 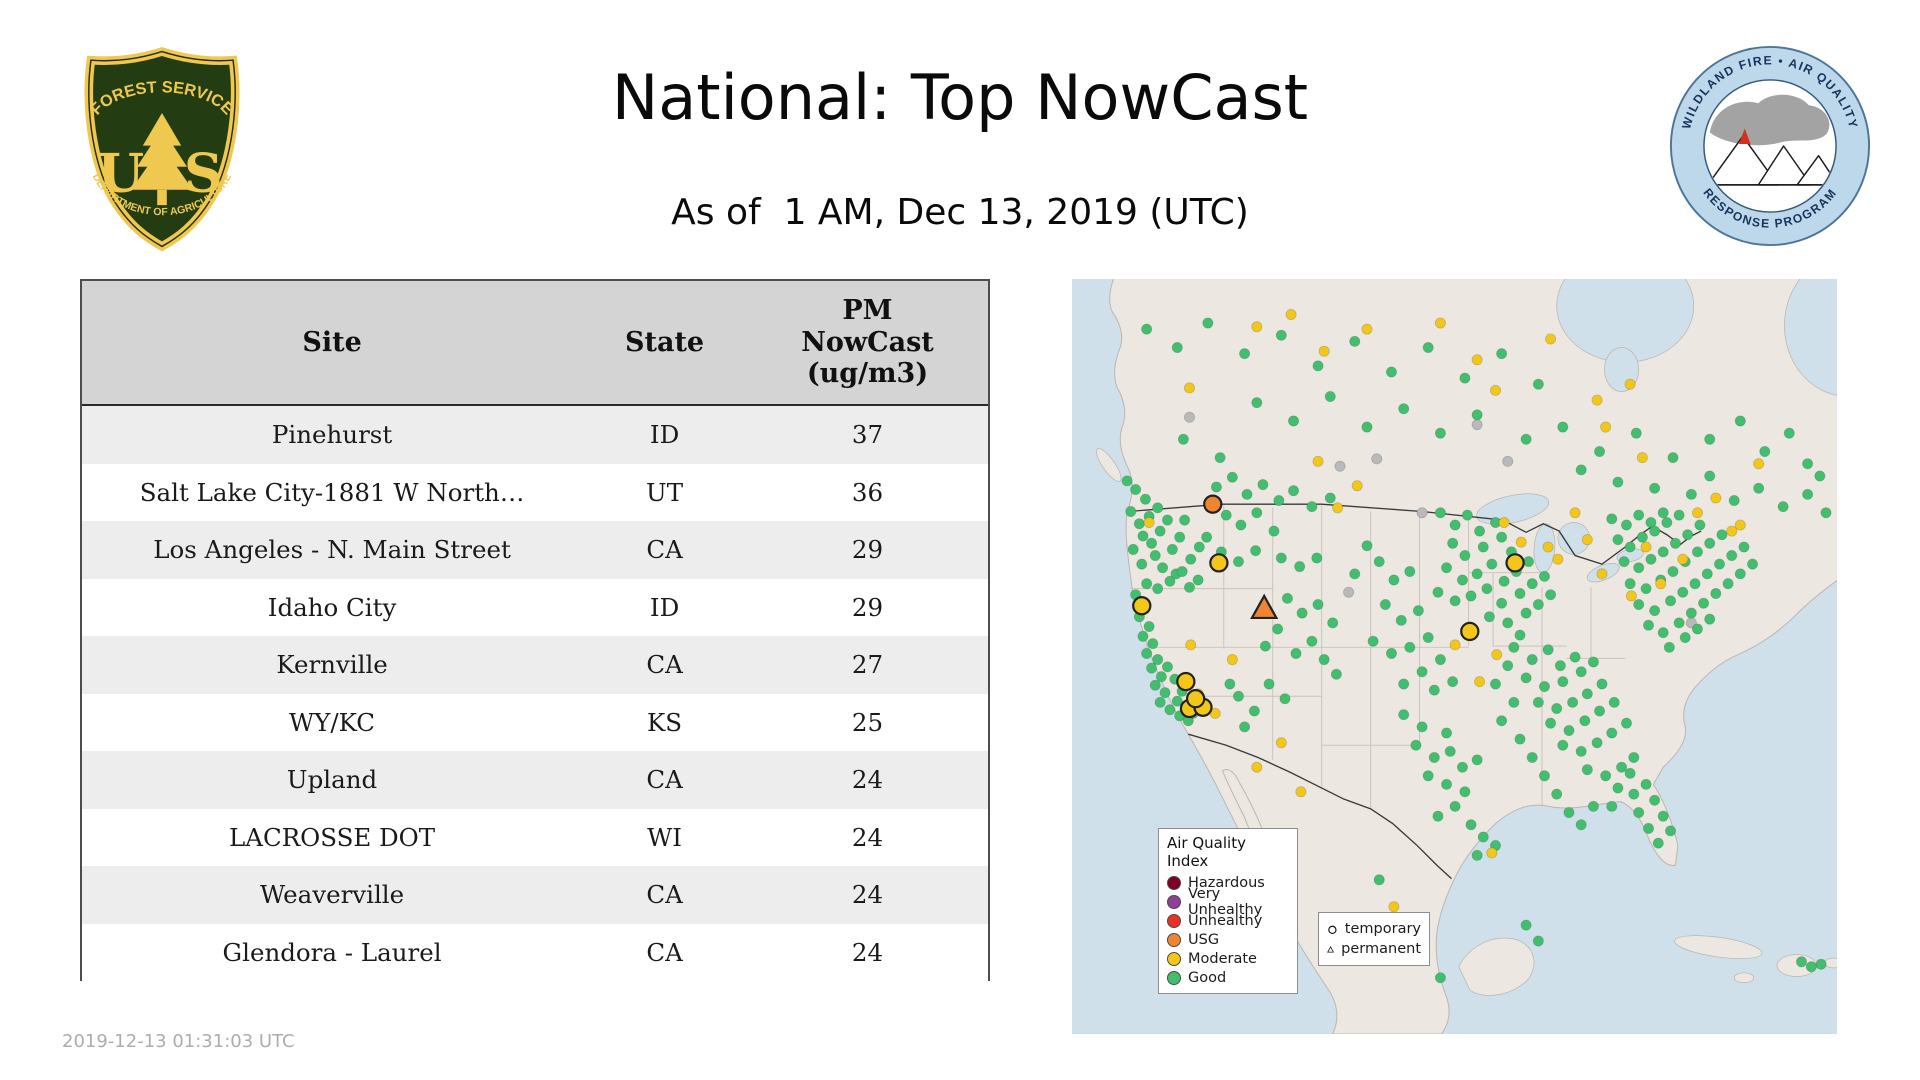 I want to click on cell-pm: 36, so click(x=867, y=492).